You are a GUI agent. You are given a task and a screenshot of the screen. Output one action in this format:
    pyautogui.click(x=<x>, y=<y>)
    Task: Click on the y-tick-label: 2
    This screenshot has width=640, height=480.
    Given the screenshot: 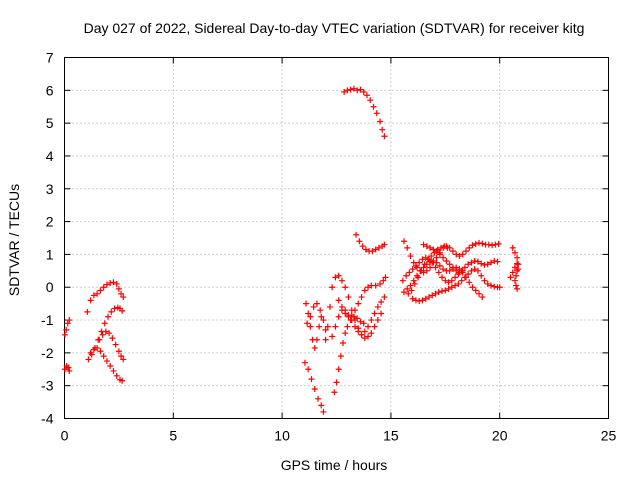 What is the action you would take?
    pyautogui.click(x=50, y=222)
    